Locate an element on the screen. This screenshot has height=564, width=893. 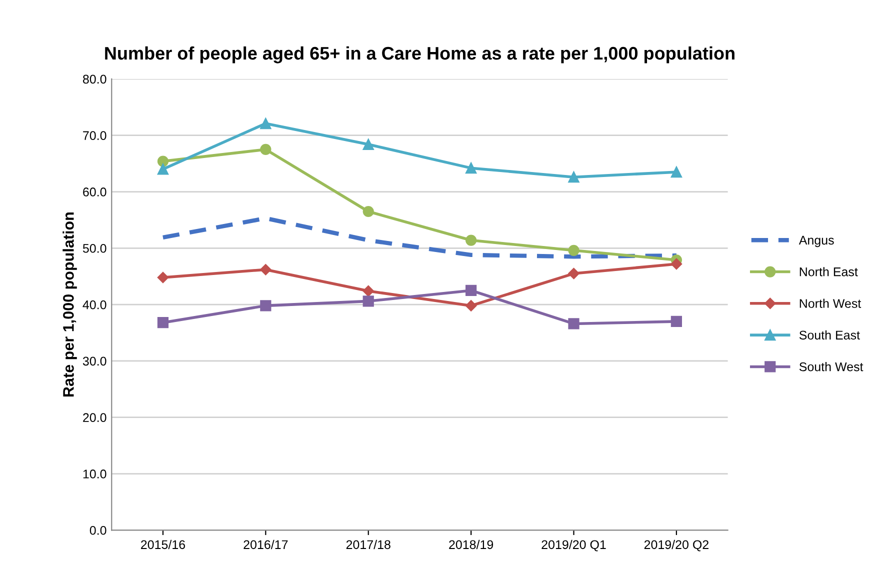
y-tick-label: 70.0 is located at coordinates (94, 135).